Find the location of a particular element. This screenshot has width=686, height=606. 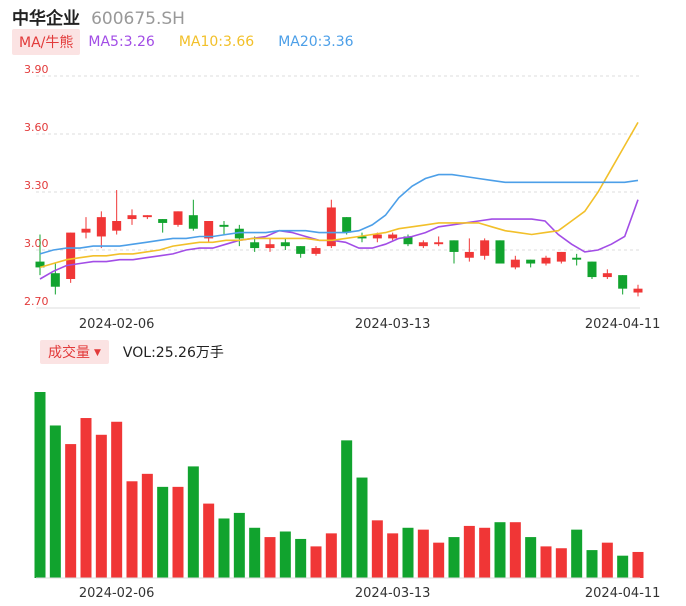

y-tick-label: 2.70 is located at coordinates (36, 301).